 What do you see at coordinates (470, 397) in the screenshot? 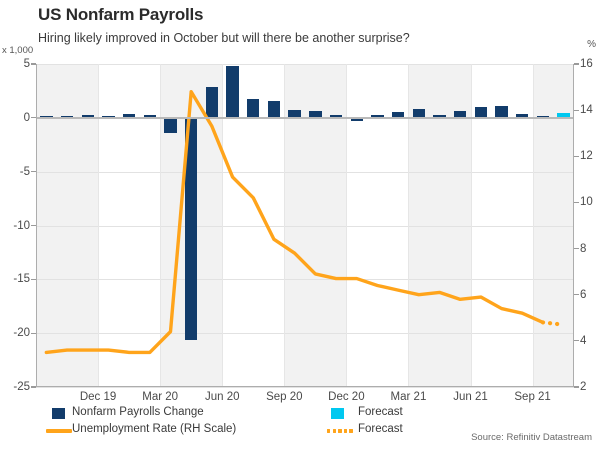
I see `x-axis-label: Jun 21` at bounding box center [470, 397].